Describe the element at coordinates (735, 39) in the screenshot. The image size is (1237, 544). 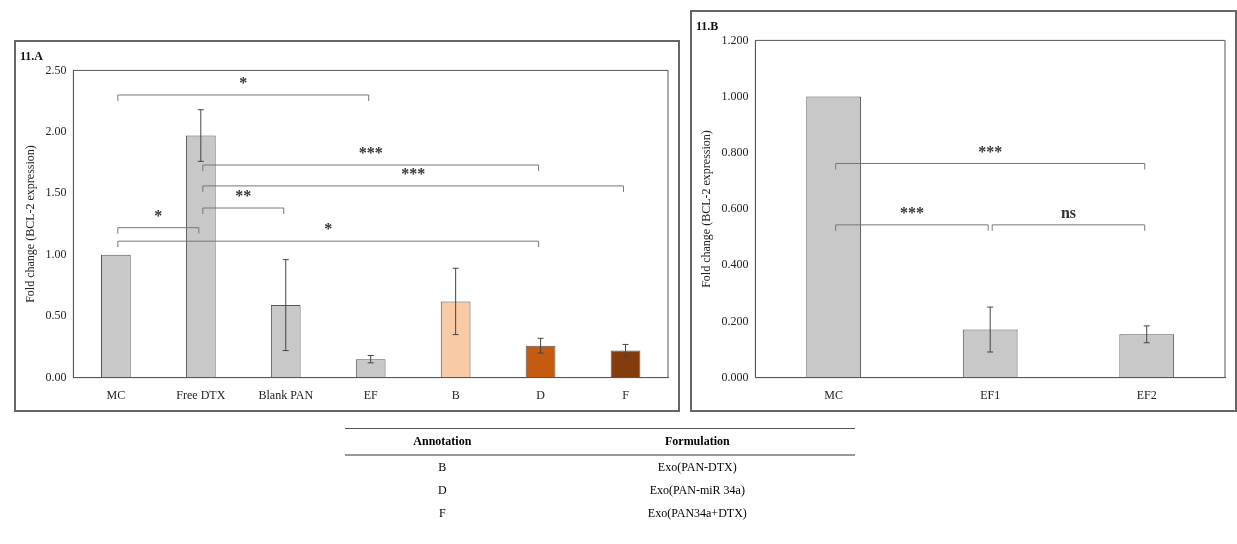
I see `y-tick-label: 1.200` at that location.